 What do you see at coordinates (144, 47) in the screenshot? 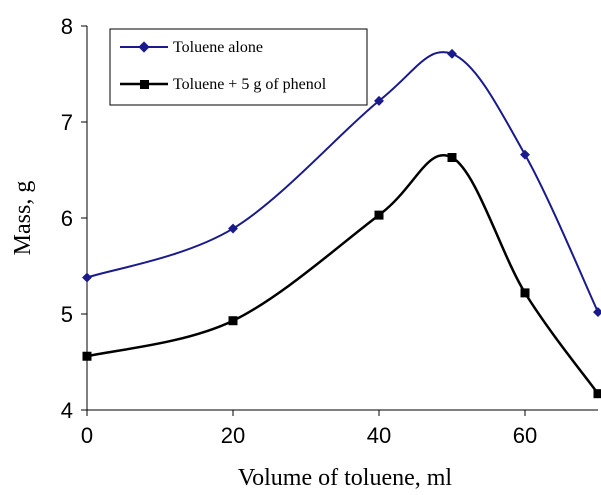
I see `legend-marker-toluene-alone` at bounding box center [144, 47].